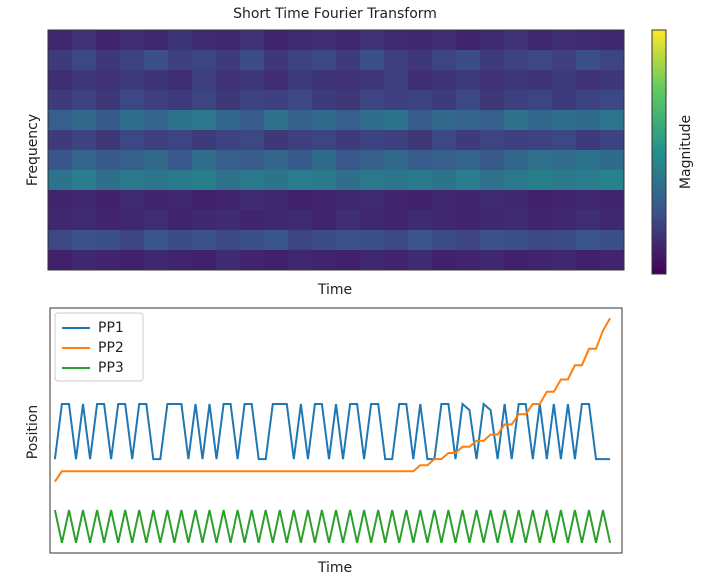 This screenshot has width=705, height=581. I want to click on y-axis-label: Frequency, so click(33, 150).